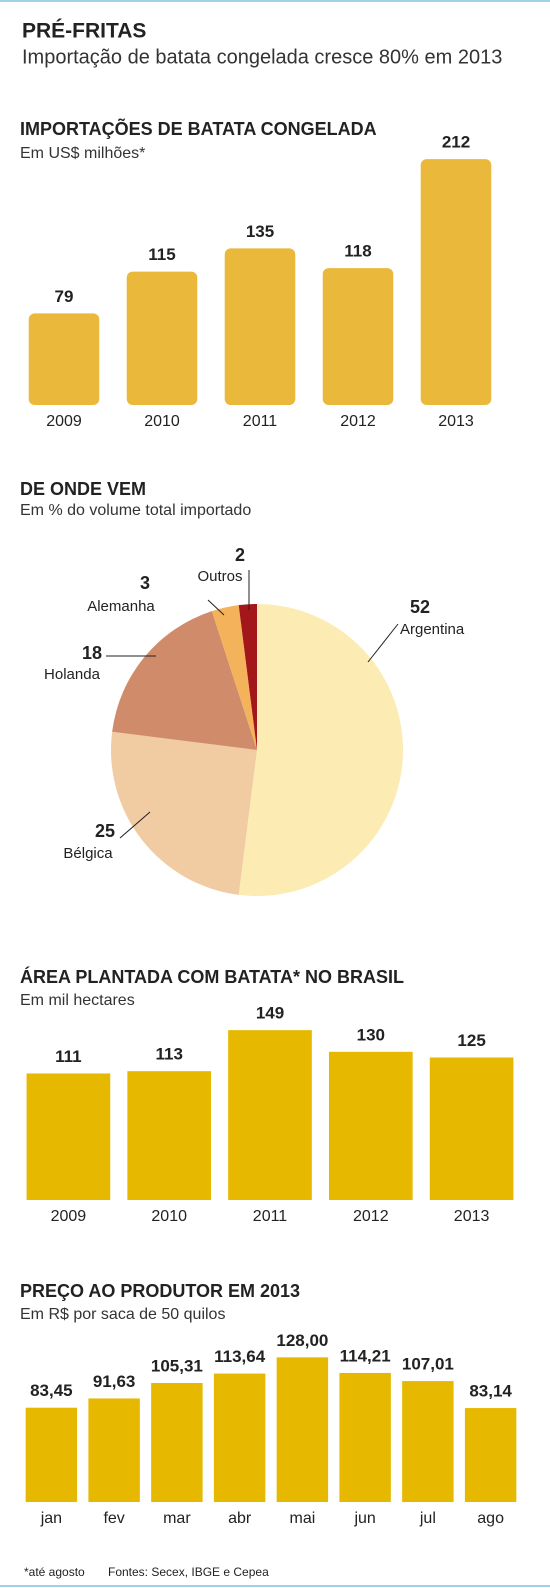 This screenshot has width=550, height=1588. Describe the element at coordinates (357, 251) in the screenshot. I see `data-label: 118` at that location.